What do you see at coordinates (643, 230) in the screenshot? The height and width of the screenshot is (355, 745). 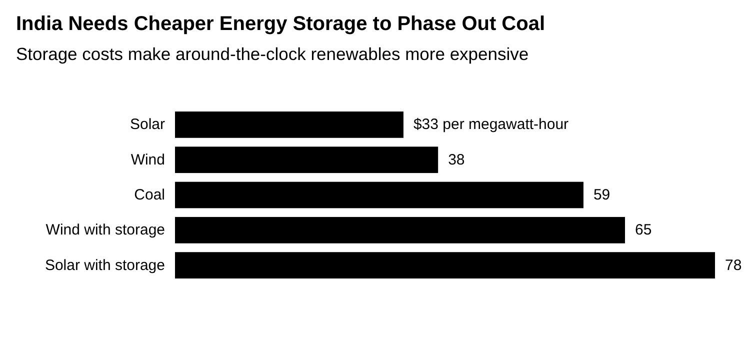 I see `data-label: 65` at bounding box center [643, 230].